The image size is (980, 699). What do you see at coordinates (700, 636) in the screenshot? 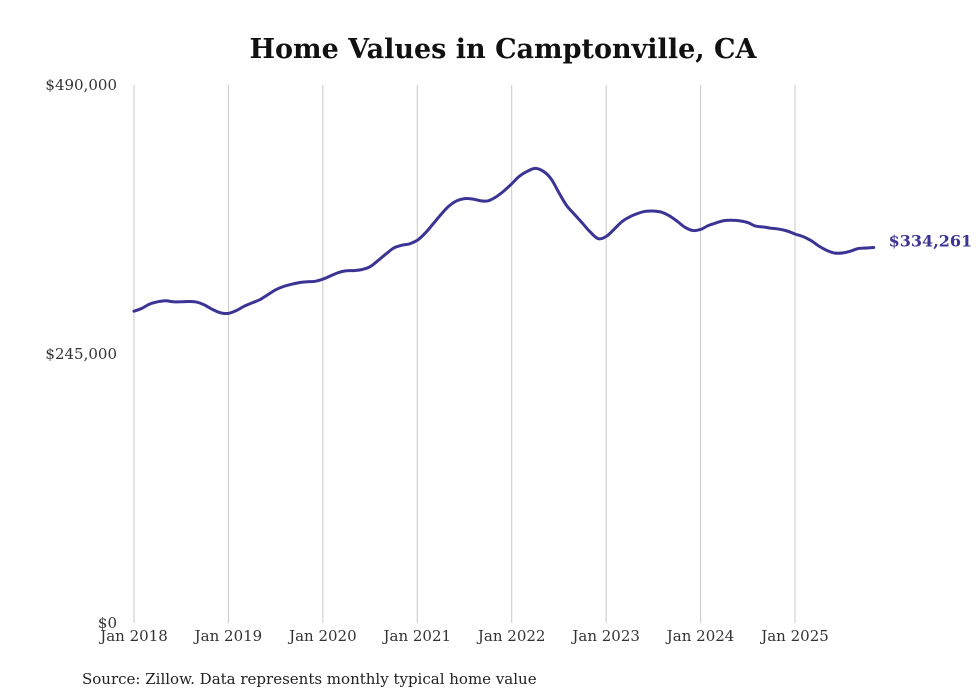
I see `x-tick-label: Jan 2024` at bounding box center [700, 636].